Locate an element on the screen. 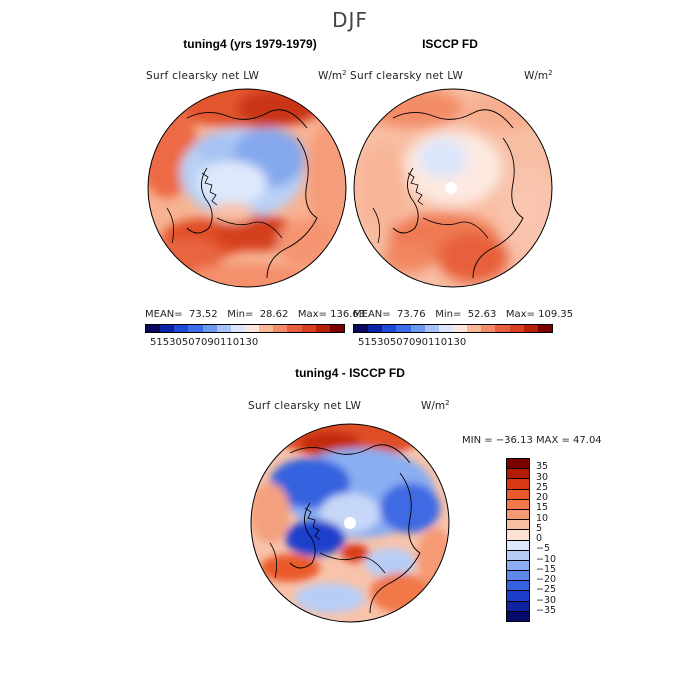 This screenshot has height=700, width=700. panel-right-units: W/m2 is located at coordinates (538, 75).